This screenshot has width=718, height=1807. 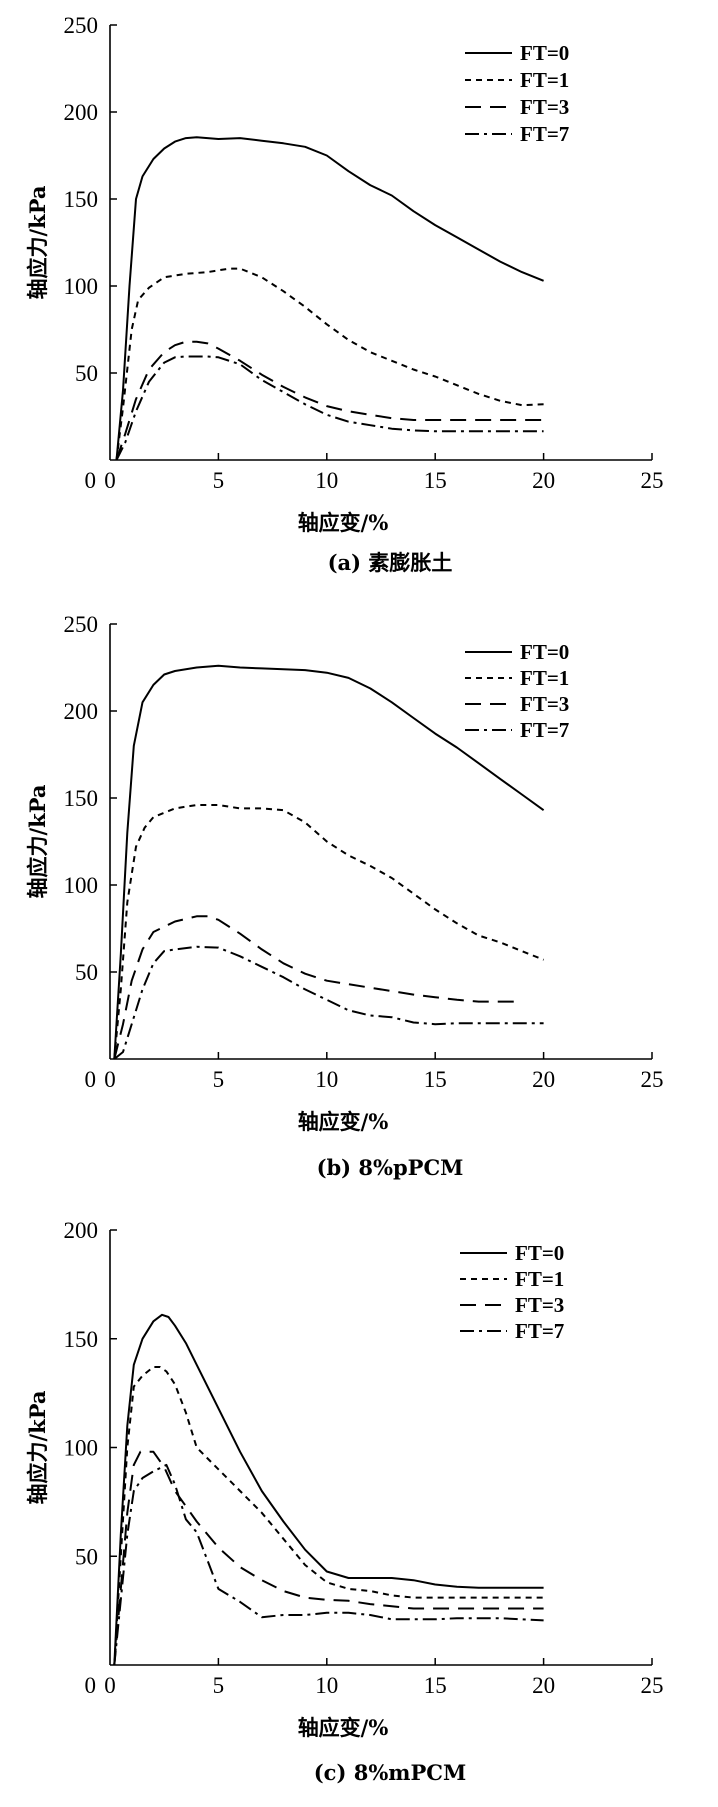 What do you see at coordinates (390, 562) in the screenshot?
I see `panel-caption: (a) 素膨胀土` at bounding box center [390, 562].